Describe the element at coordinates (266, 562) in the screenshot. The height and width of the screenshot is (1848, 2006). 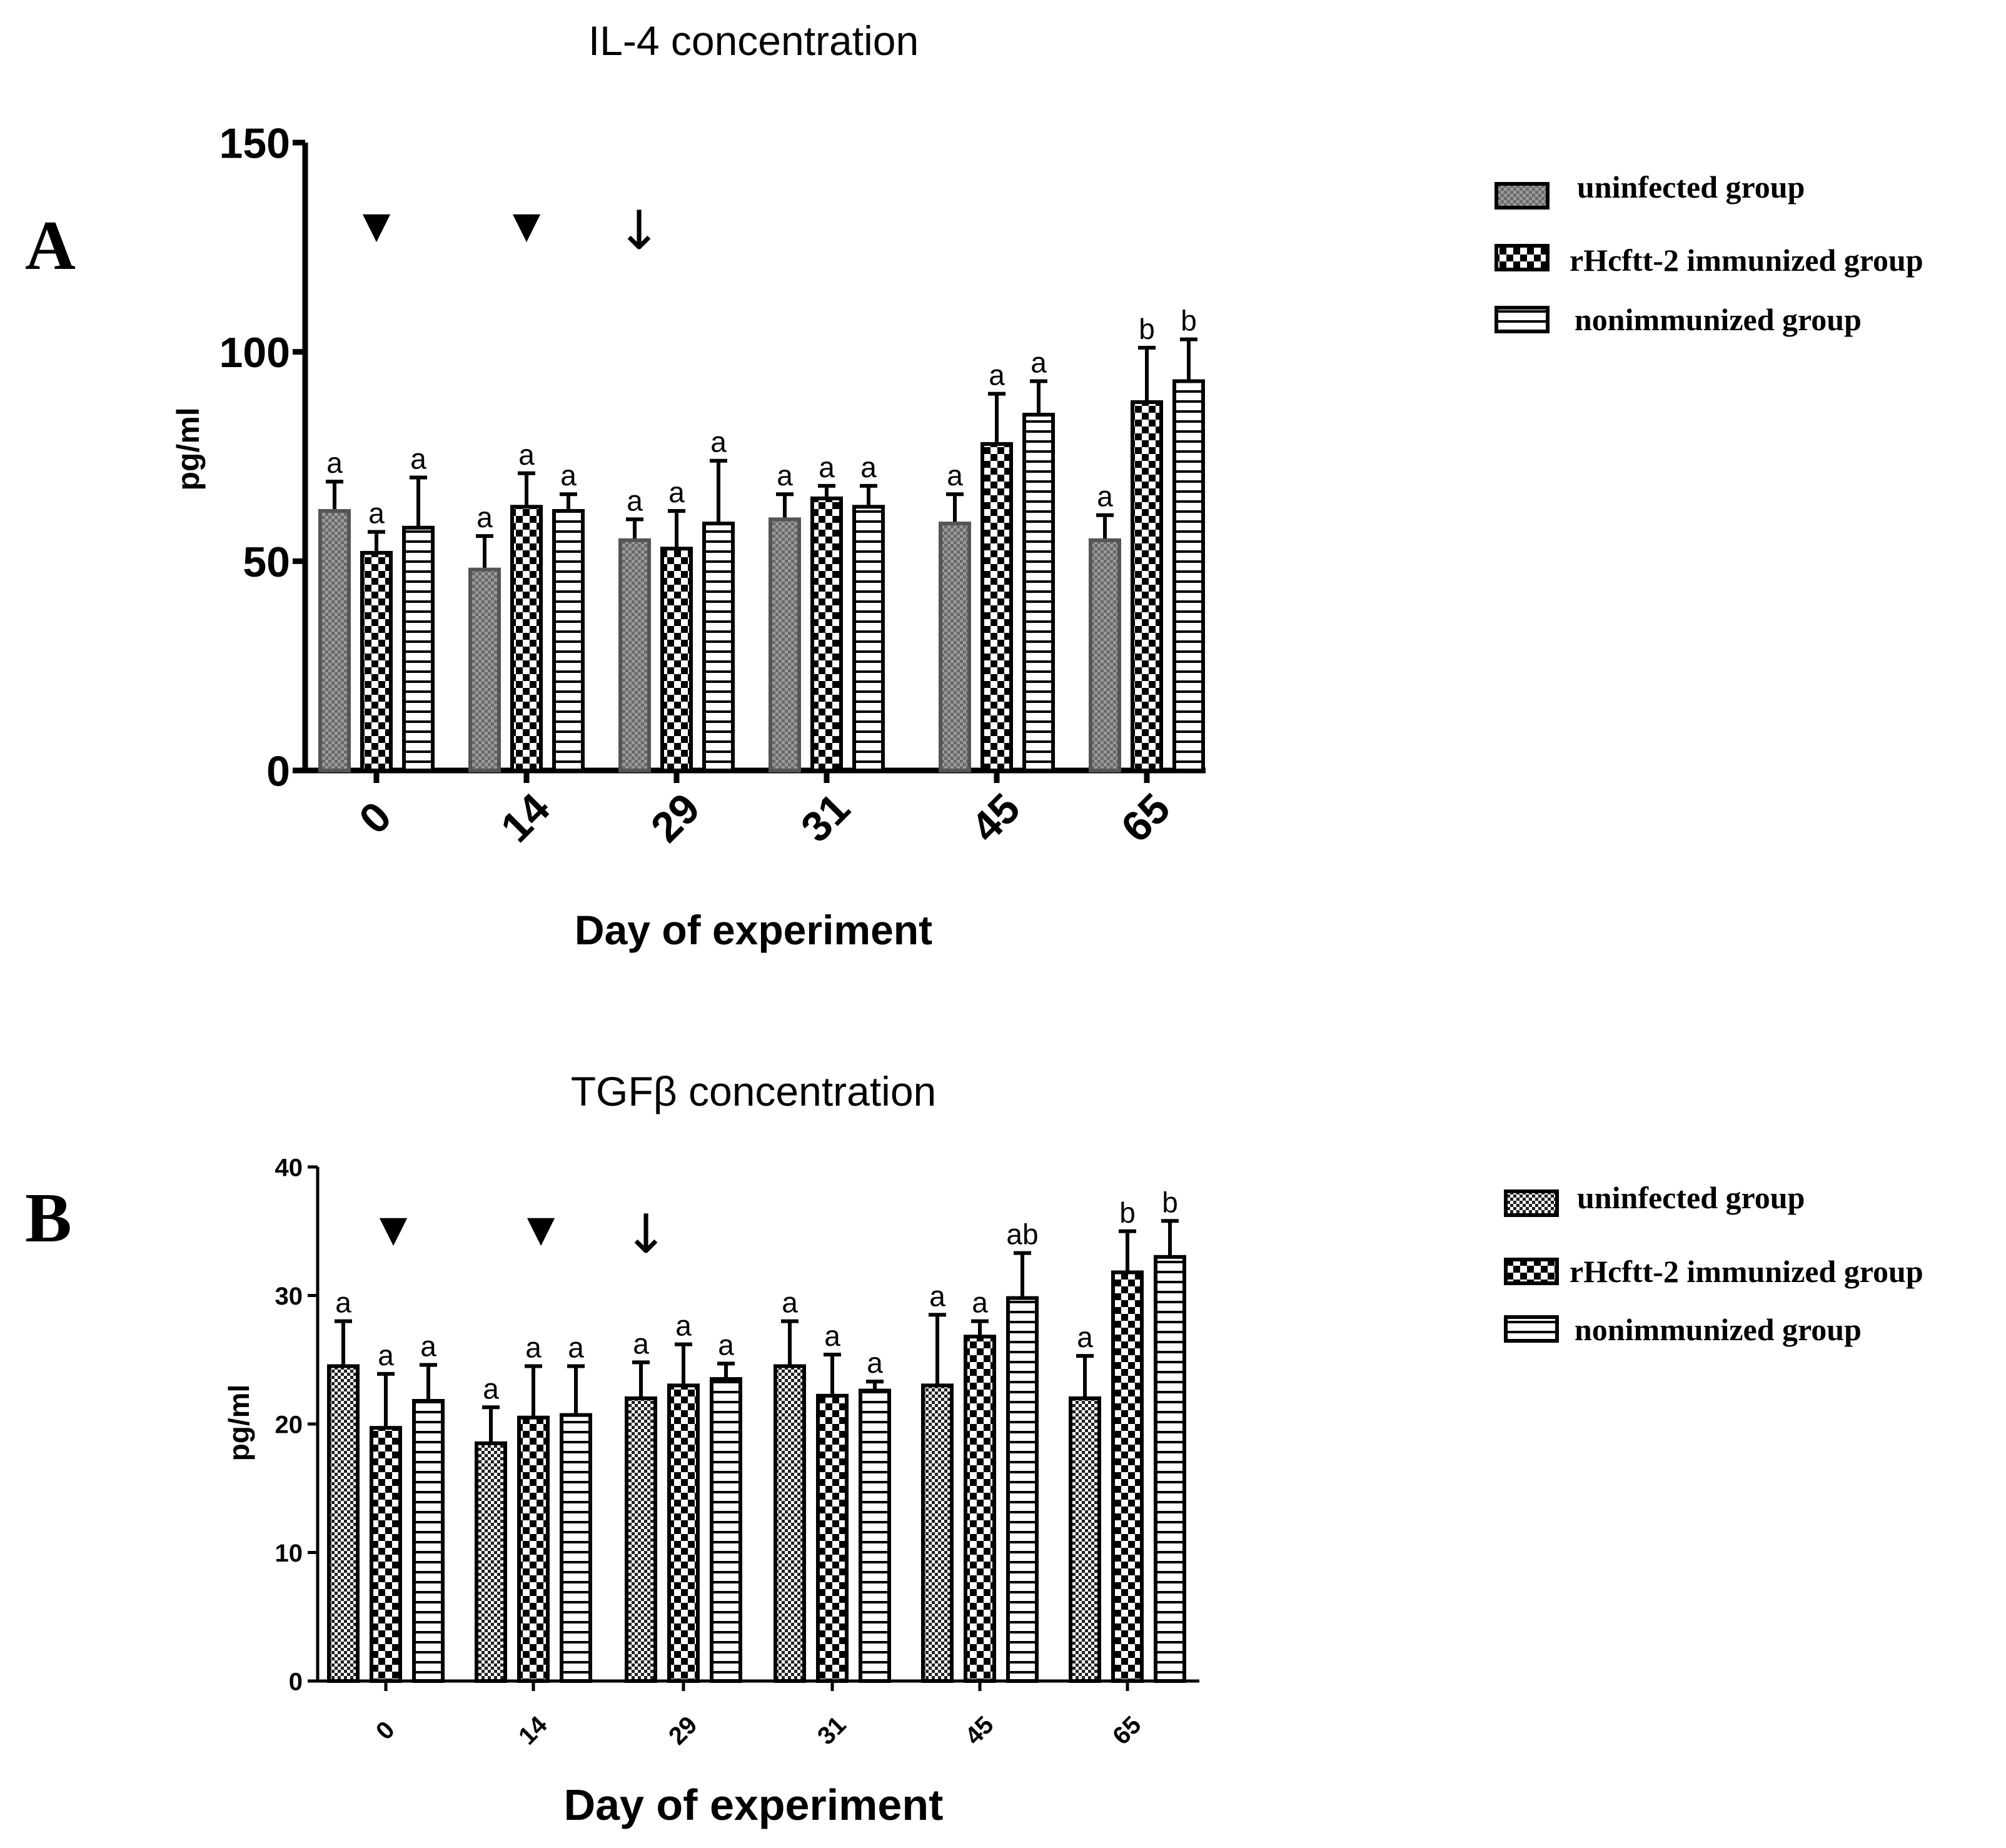
I see `chart-a-y-tick-label: 50` at that location.